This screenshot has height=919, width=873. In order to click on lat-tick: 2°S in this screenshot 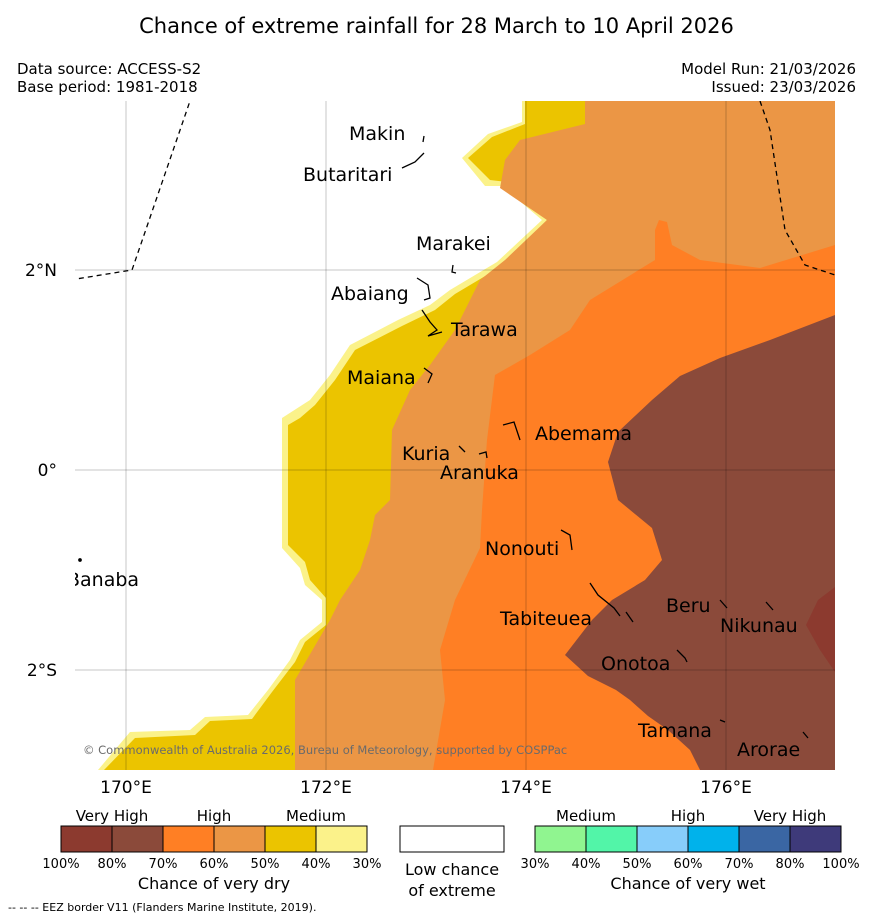, I will do `click(42, 671)`.